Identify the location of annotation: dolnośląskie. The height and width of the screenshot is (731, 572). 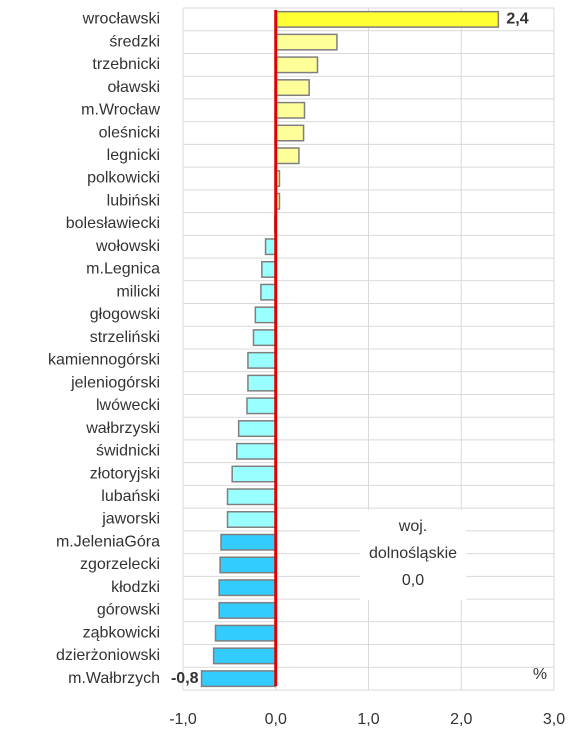
(413, 553).